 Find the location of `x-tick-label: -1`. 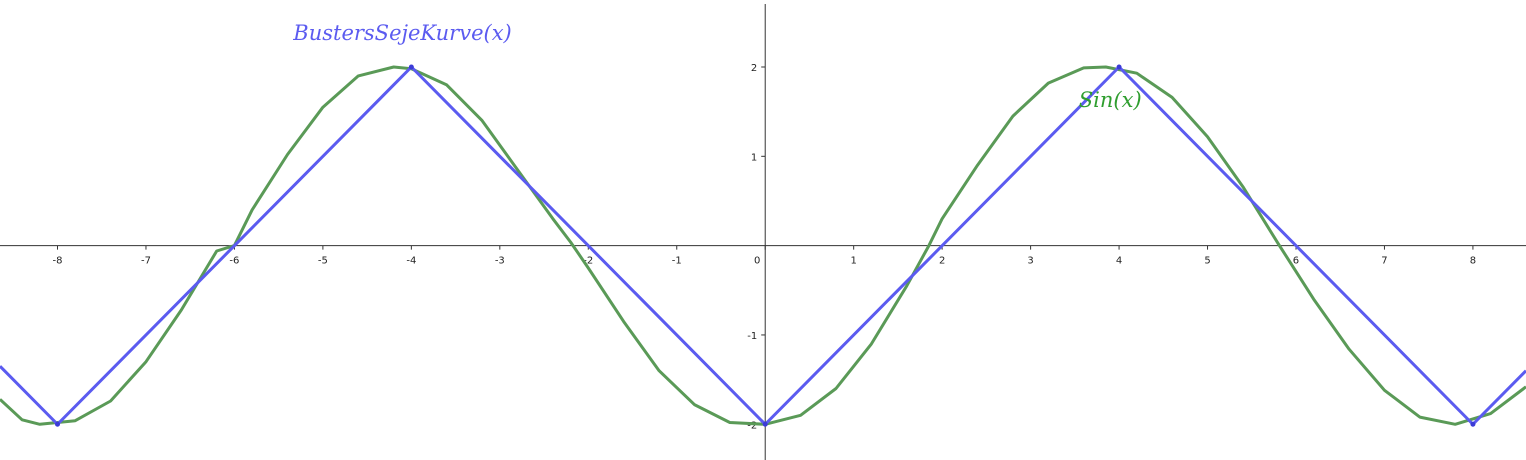

x-tick-label: -1 is located at coordinates (677, 261).